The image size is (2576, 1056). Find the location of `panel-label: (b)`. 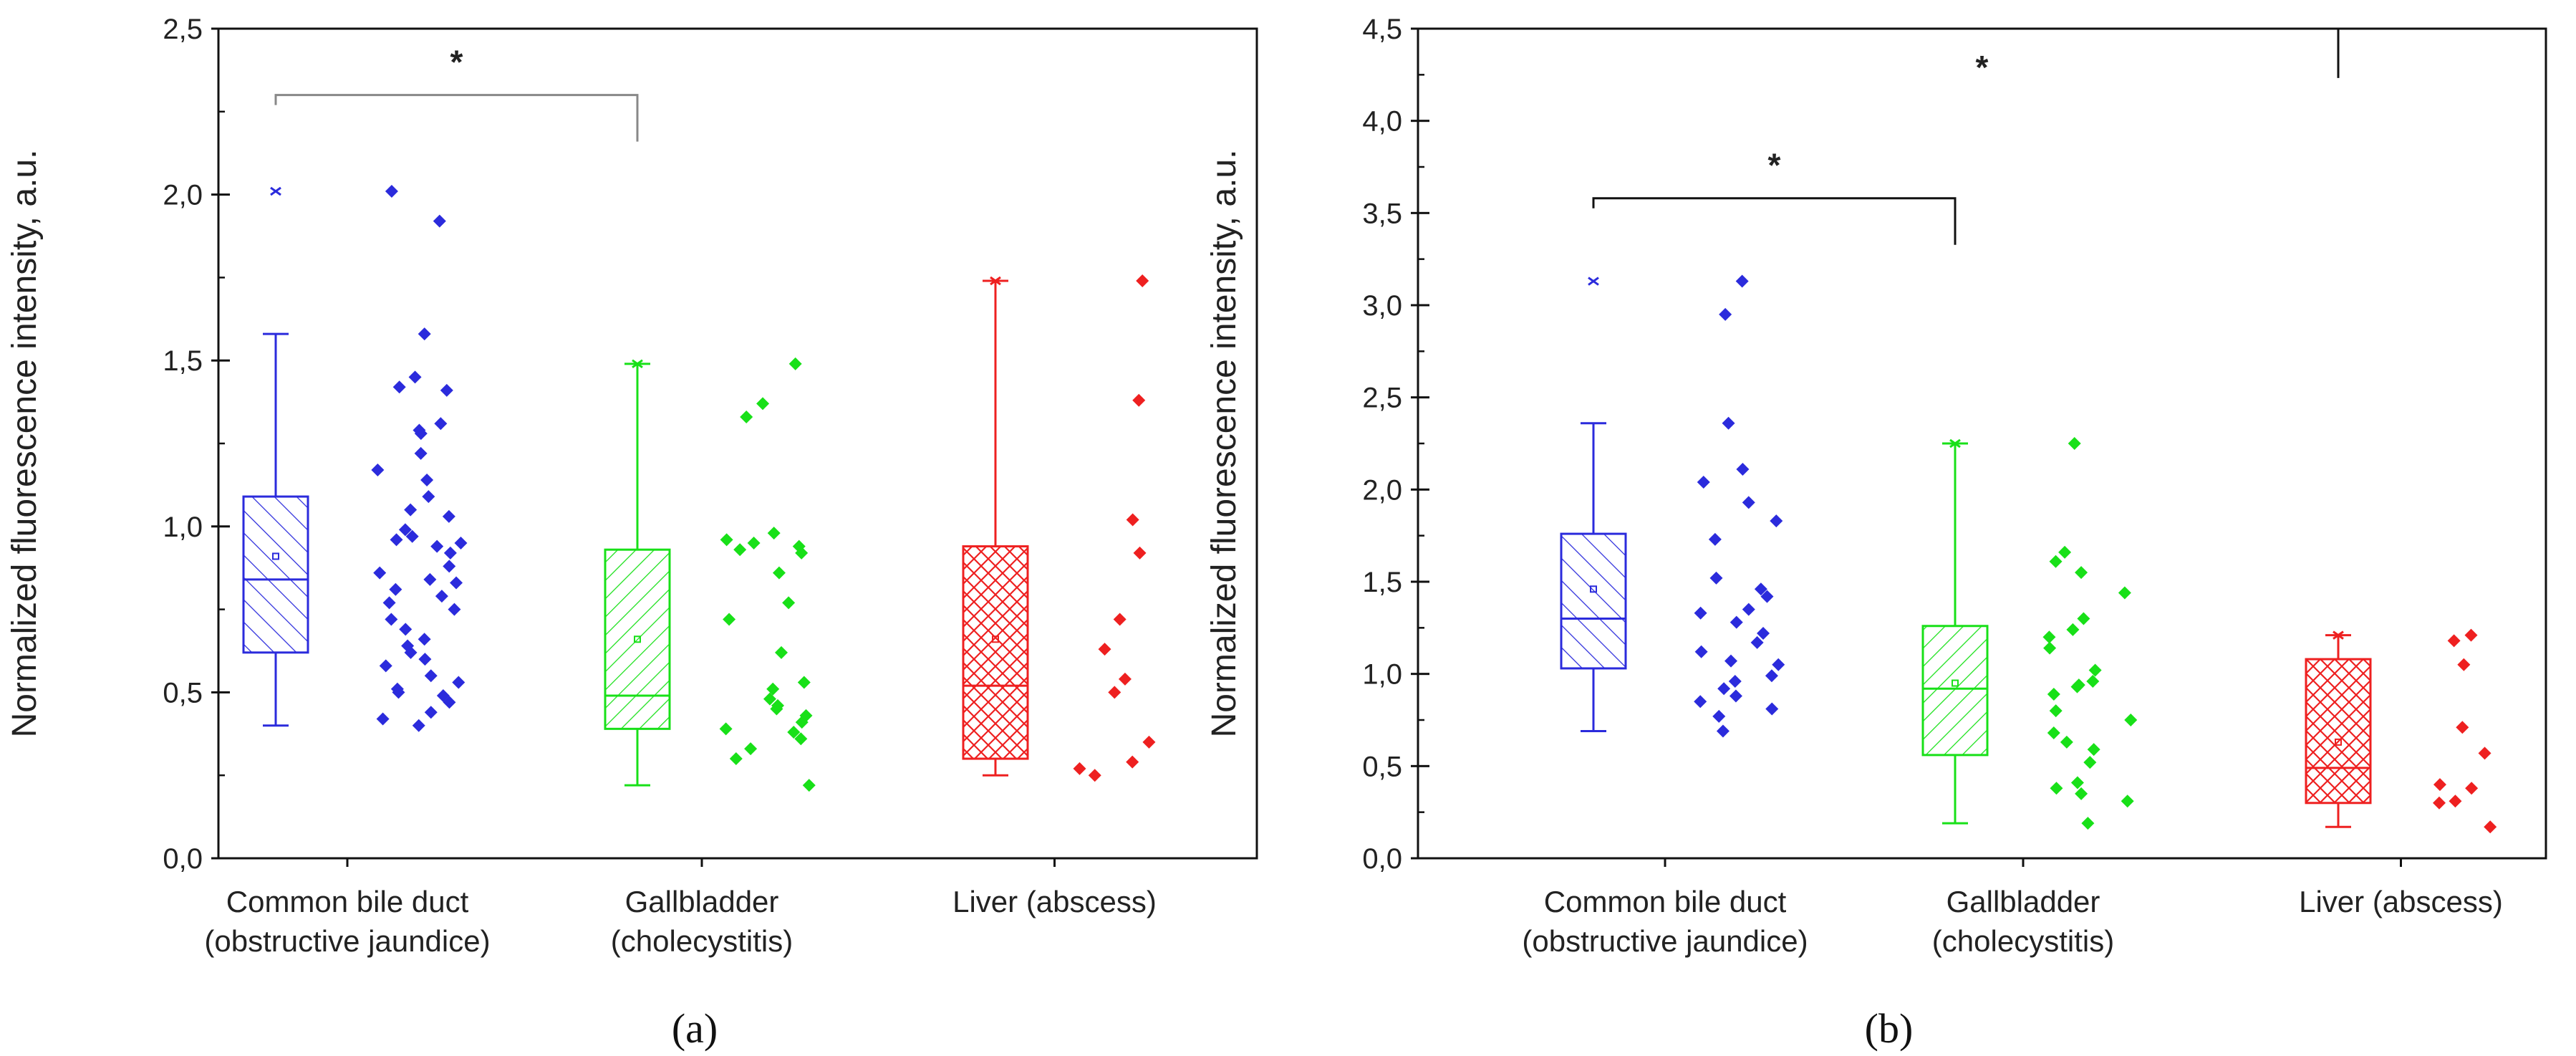

panel-label: (b) is located at coordinates (1890, 1028).